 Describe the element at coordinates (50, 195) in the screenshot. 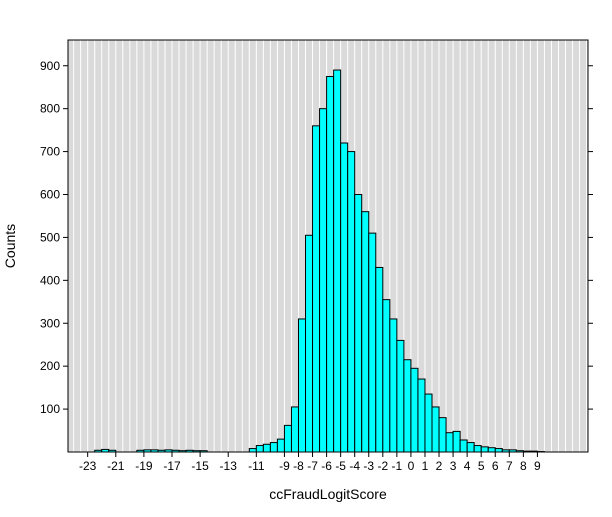

I see `y-tick-label: 600` at that location.